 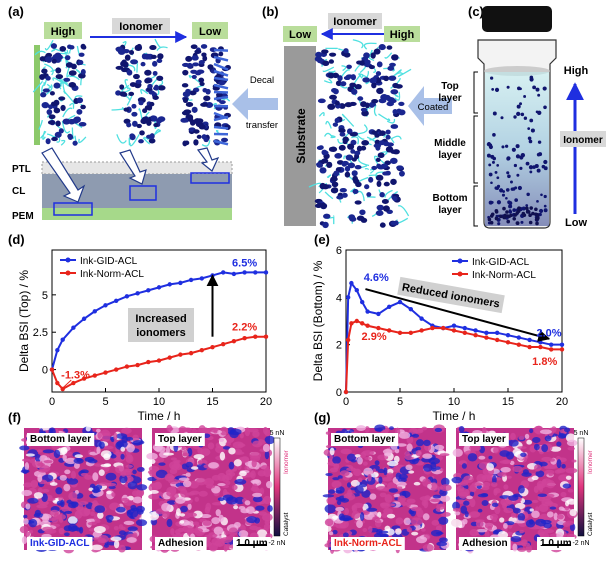 I want to click on legend-label: Ink-GID-ACL, so click(x=109, y=261).